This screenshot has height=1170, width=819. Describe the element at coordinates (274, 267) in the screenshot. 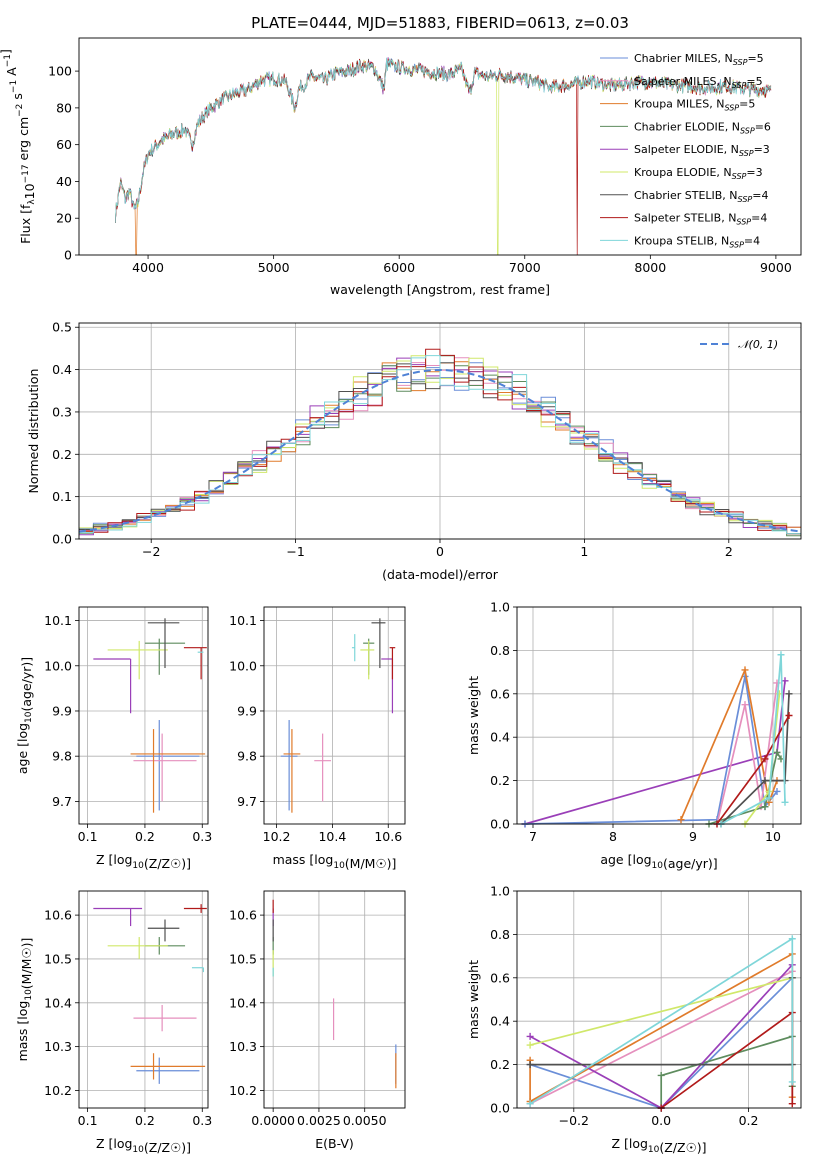

I see `x-tick-label: 5000` at that location.